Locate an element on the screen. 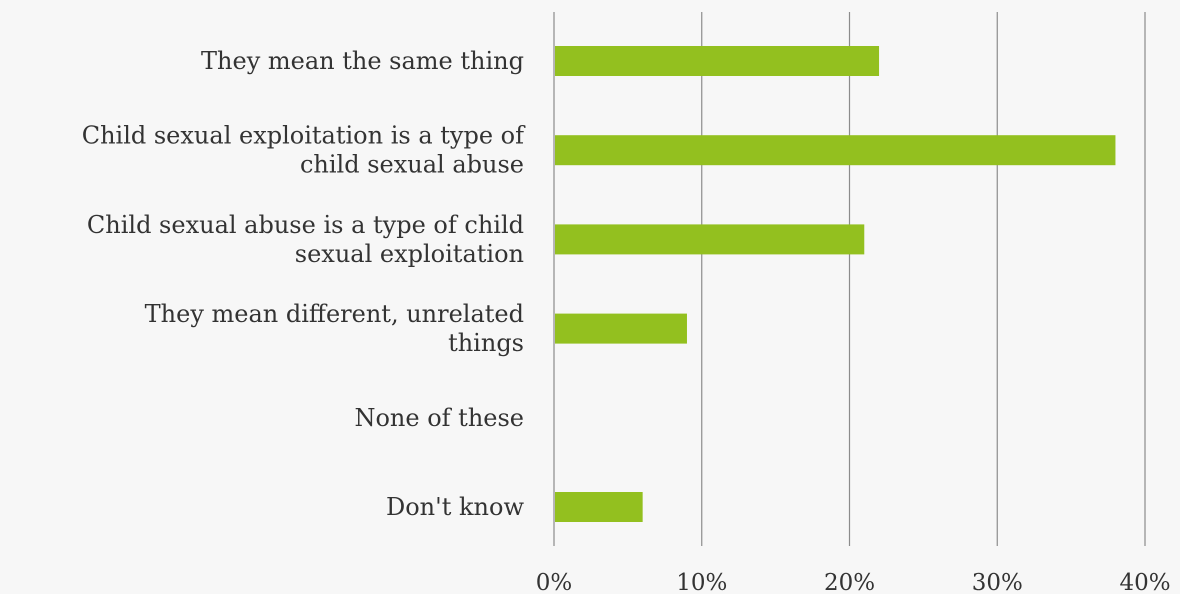 The width and height of the screenshot is (1180, 594). x-tick-label: 0% is located at coordinates (554, 582).